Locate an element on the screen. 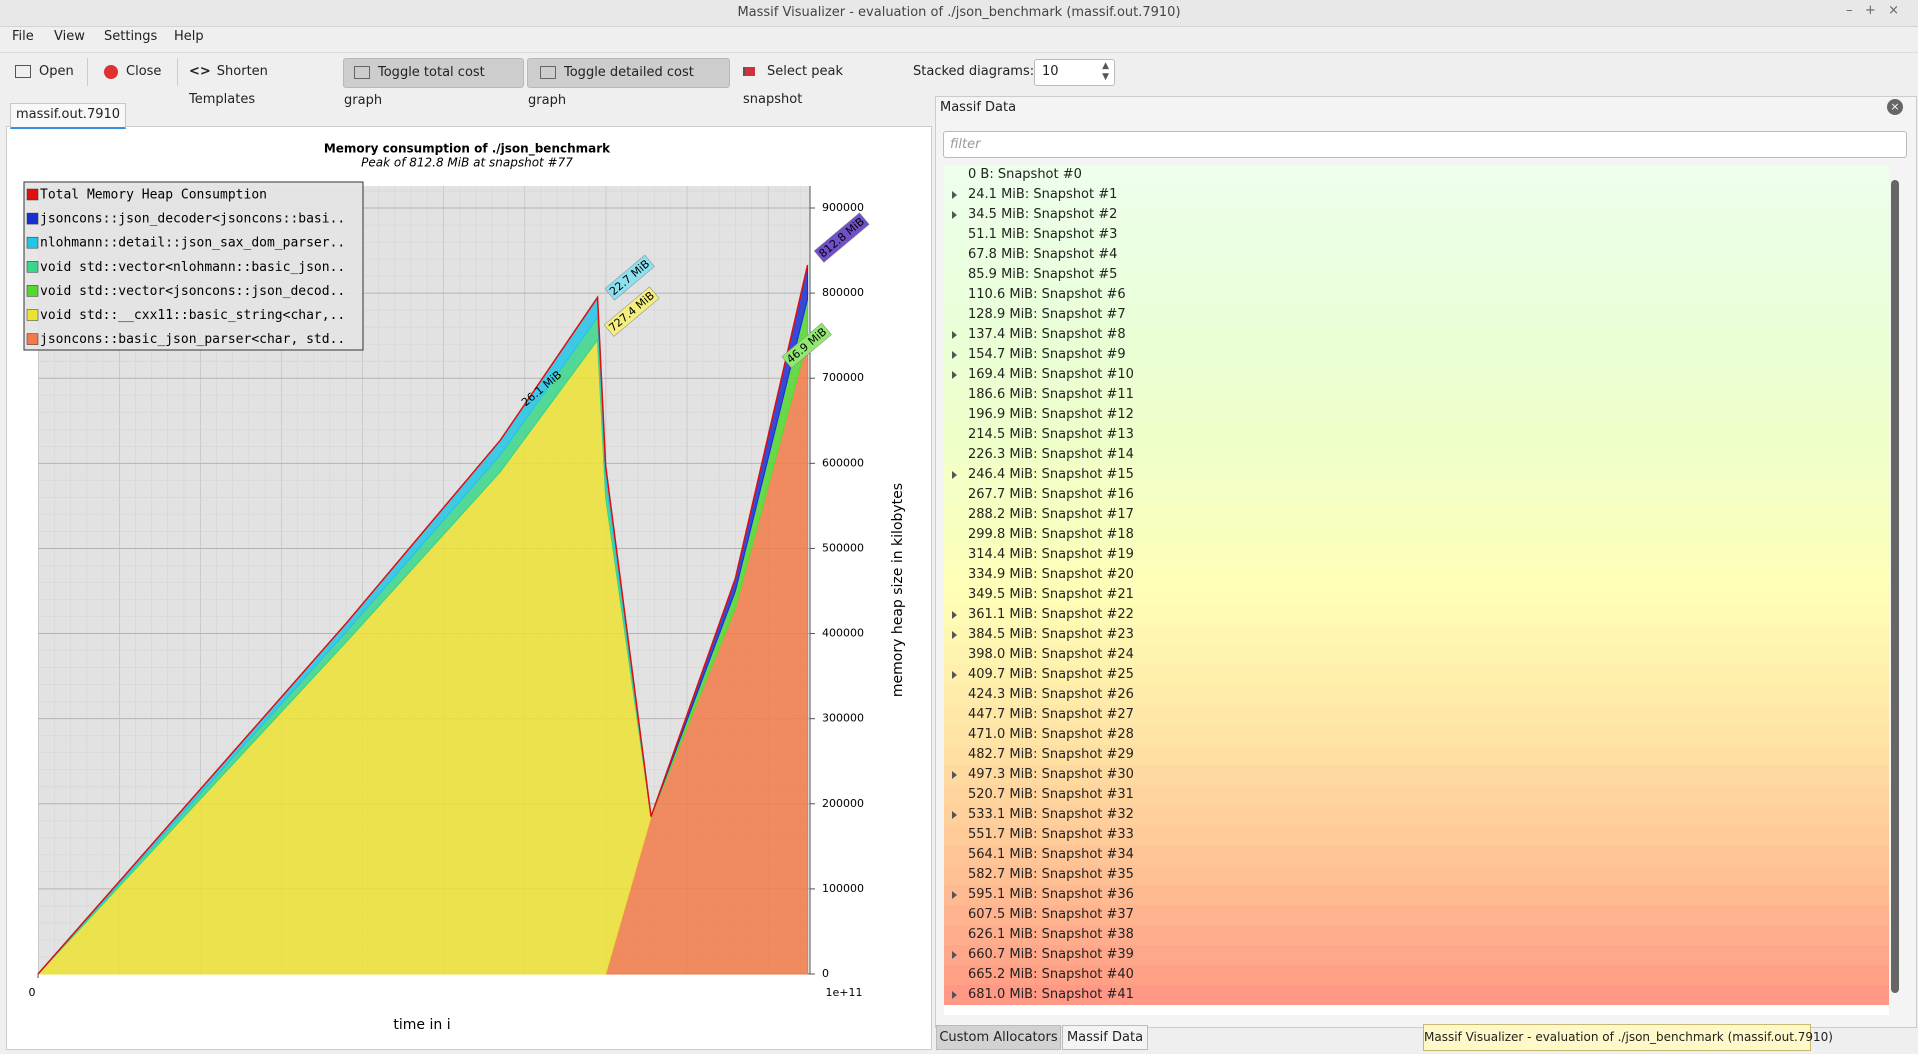 This screenshot has height=1054, width=1918. snapshot-label: 349.5 MiB: Snapshot #21 is located at coordinates (1051, 594).